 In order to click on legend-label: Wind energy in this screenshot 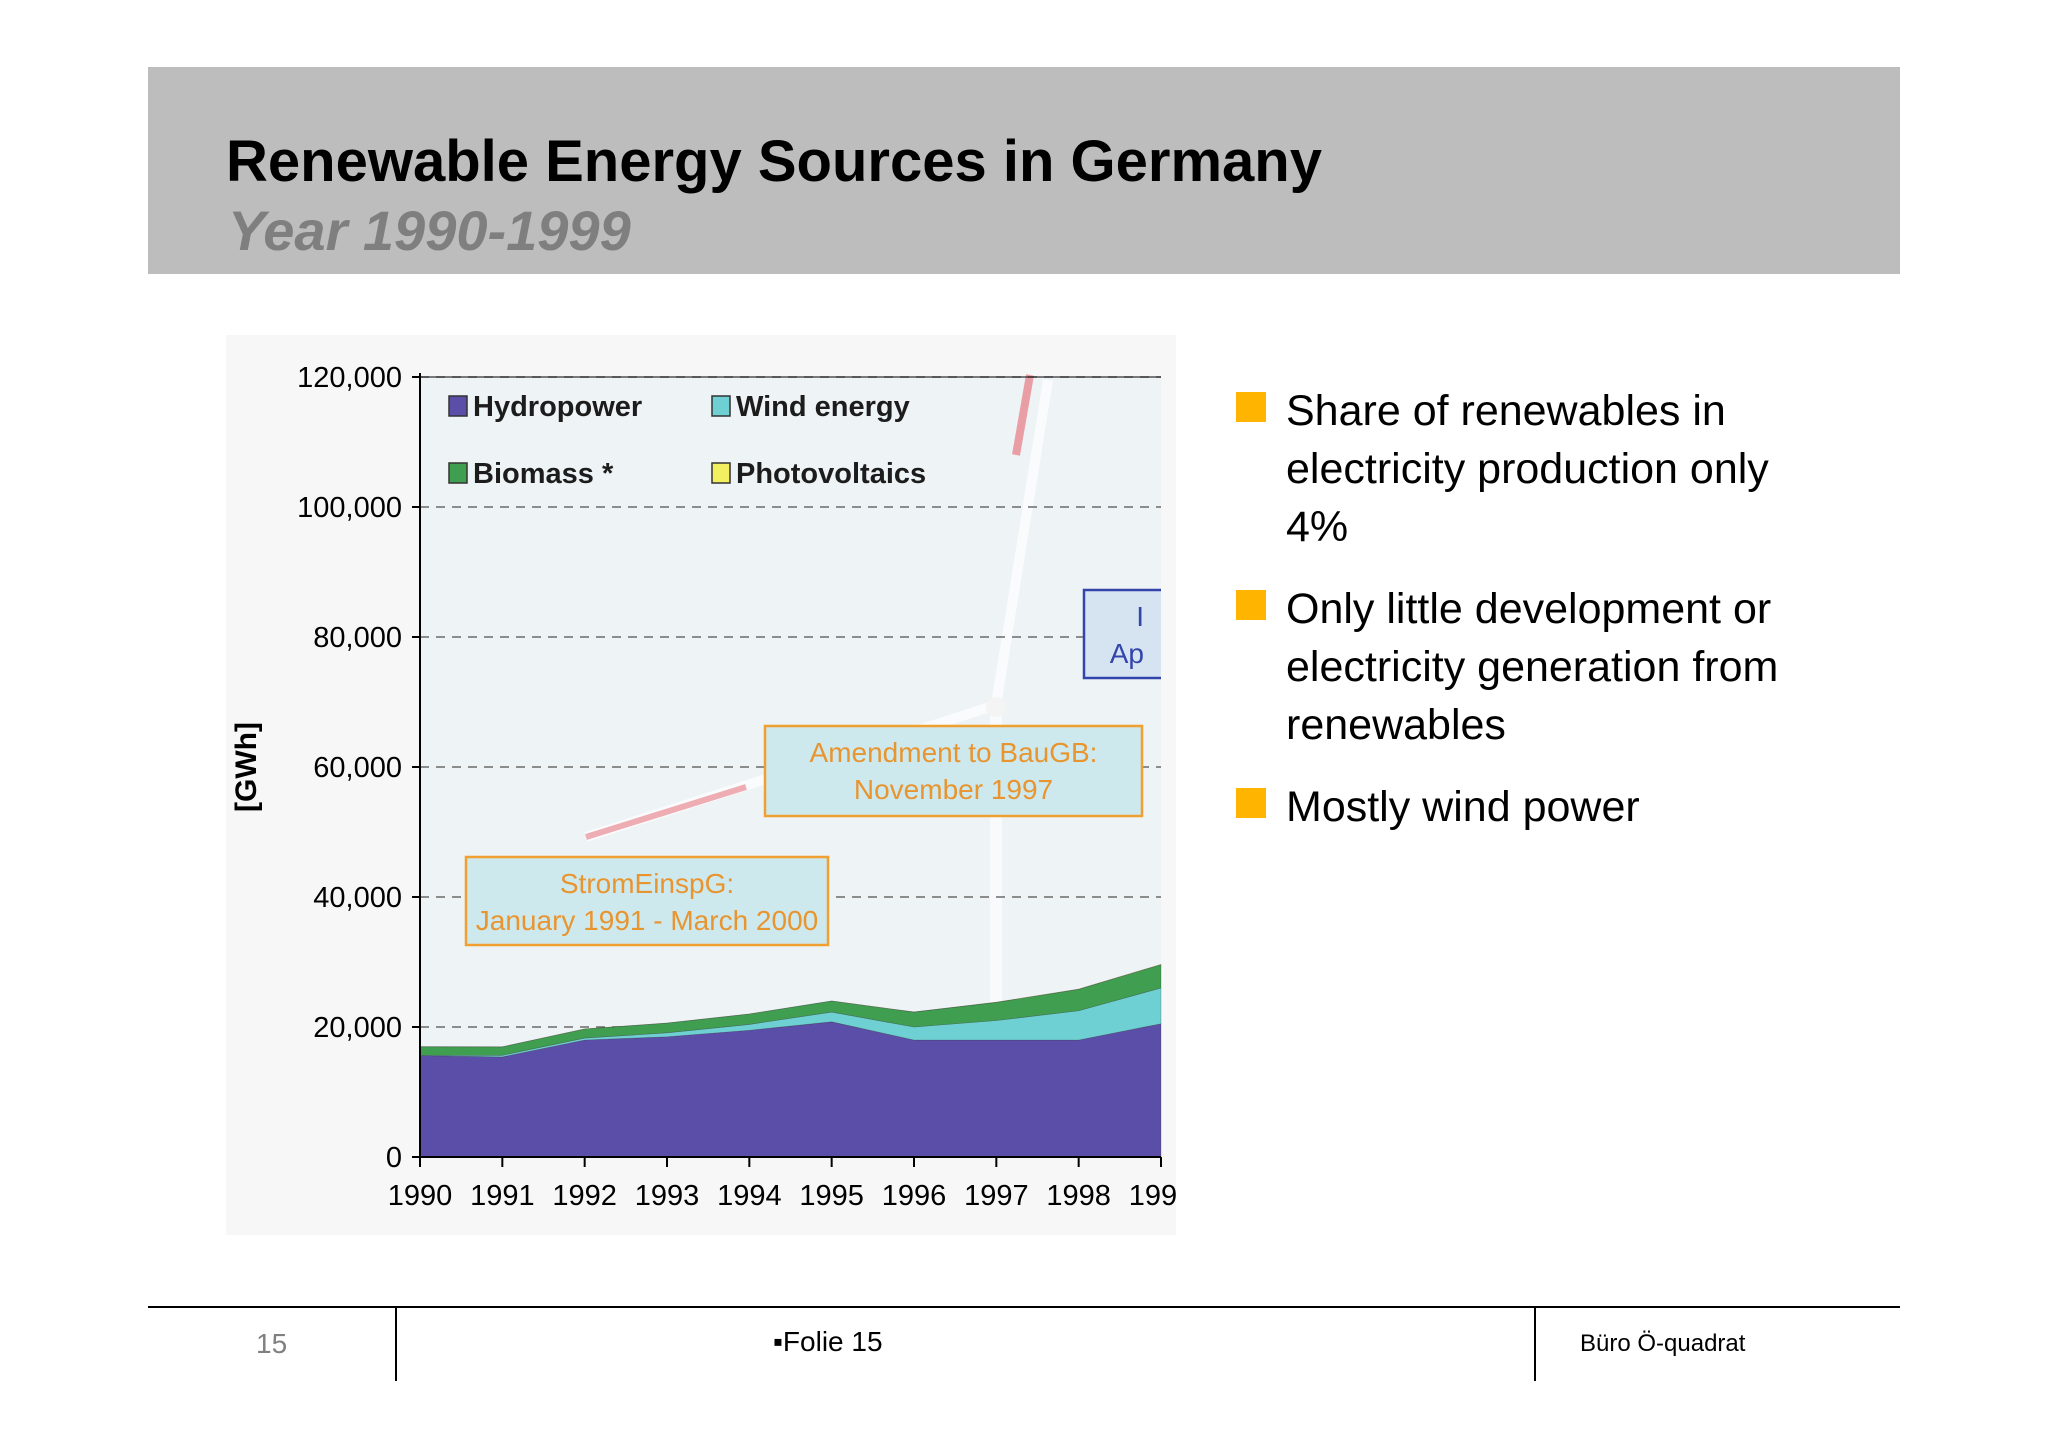, I will do `click(823, 407)`.